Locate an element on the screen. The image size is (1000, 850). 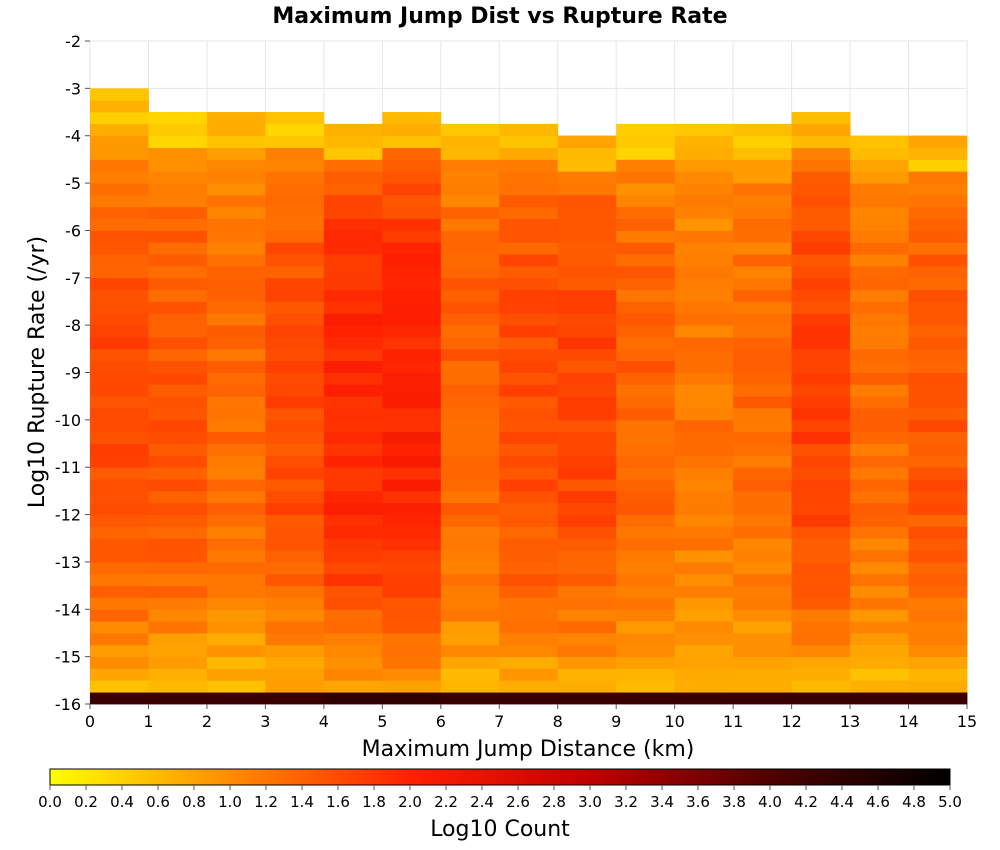
colorbar-tick-label: 5.0 is located at coordinates (950, 802).